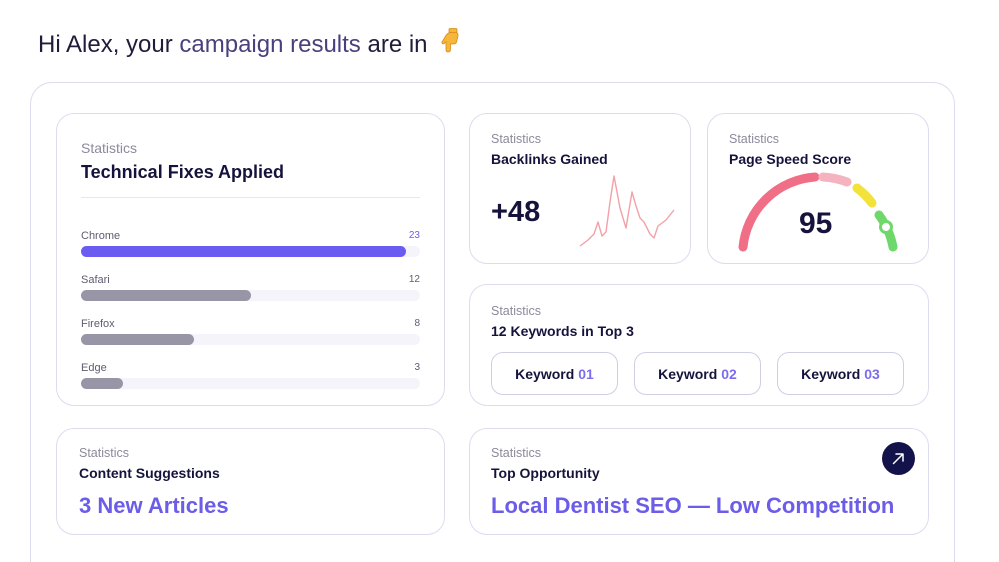 The image size is (999, 562). What do you see at coordinates (545, 473) in the screenshot?
I see `card-title: Top Opportunity` at bounding box center [545, 473].